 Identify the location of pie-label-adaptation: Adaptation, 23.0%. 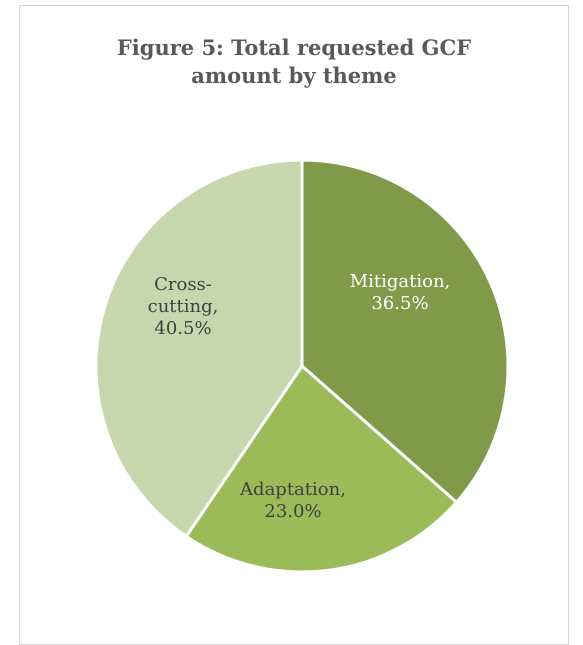
(292, 500).